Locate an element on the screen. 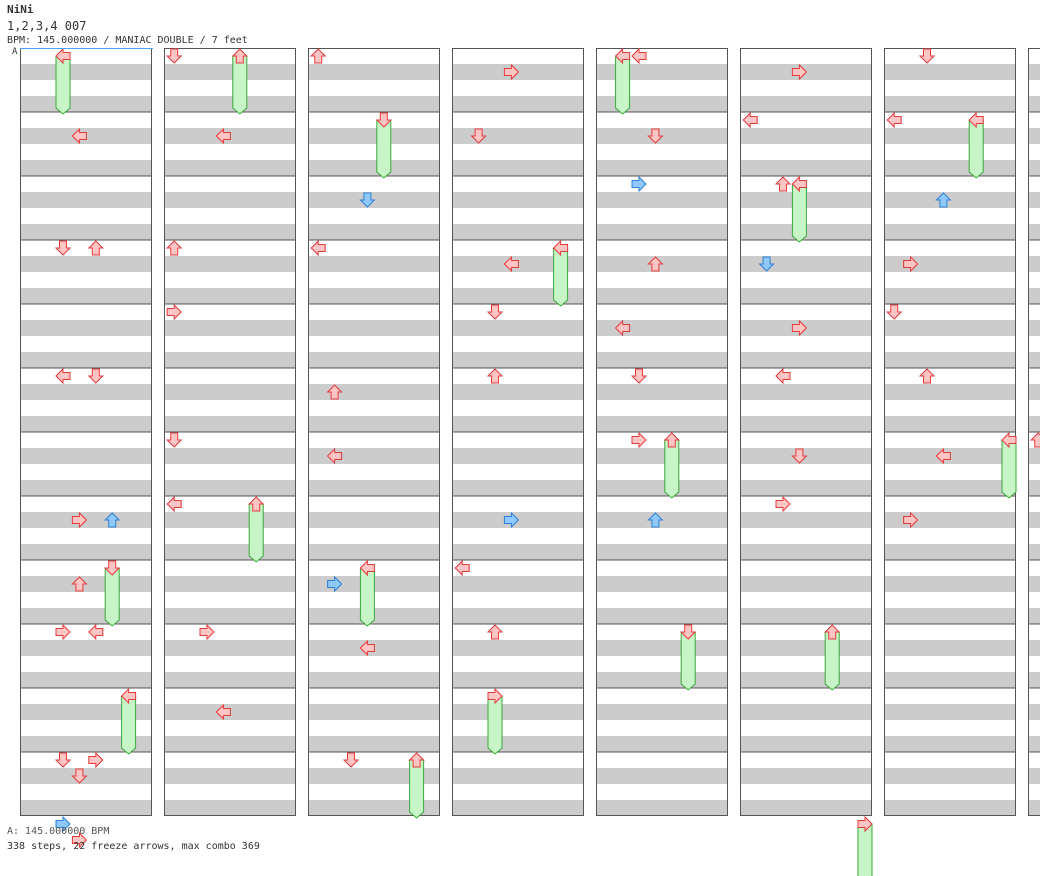  chart-panel is located at coordinates (1034, 432).